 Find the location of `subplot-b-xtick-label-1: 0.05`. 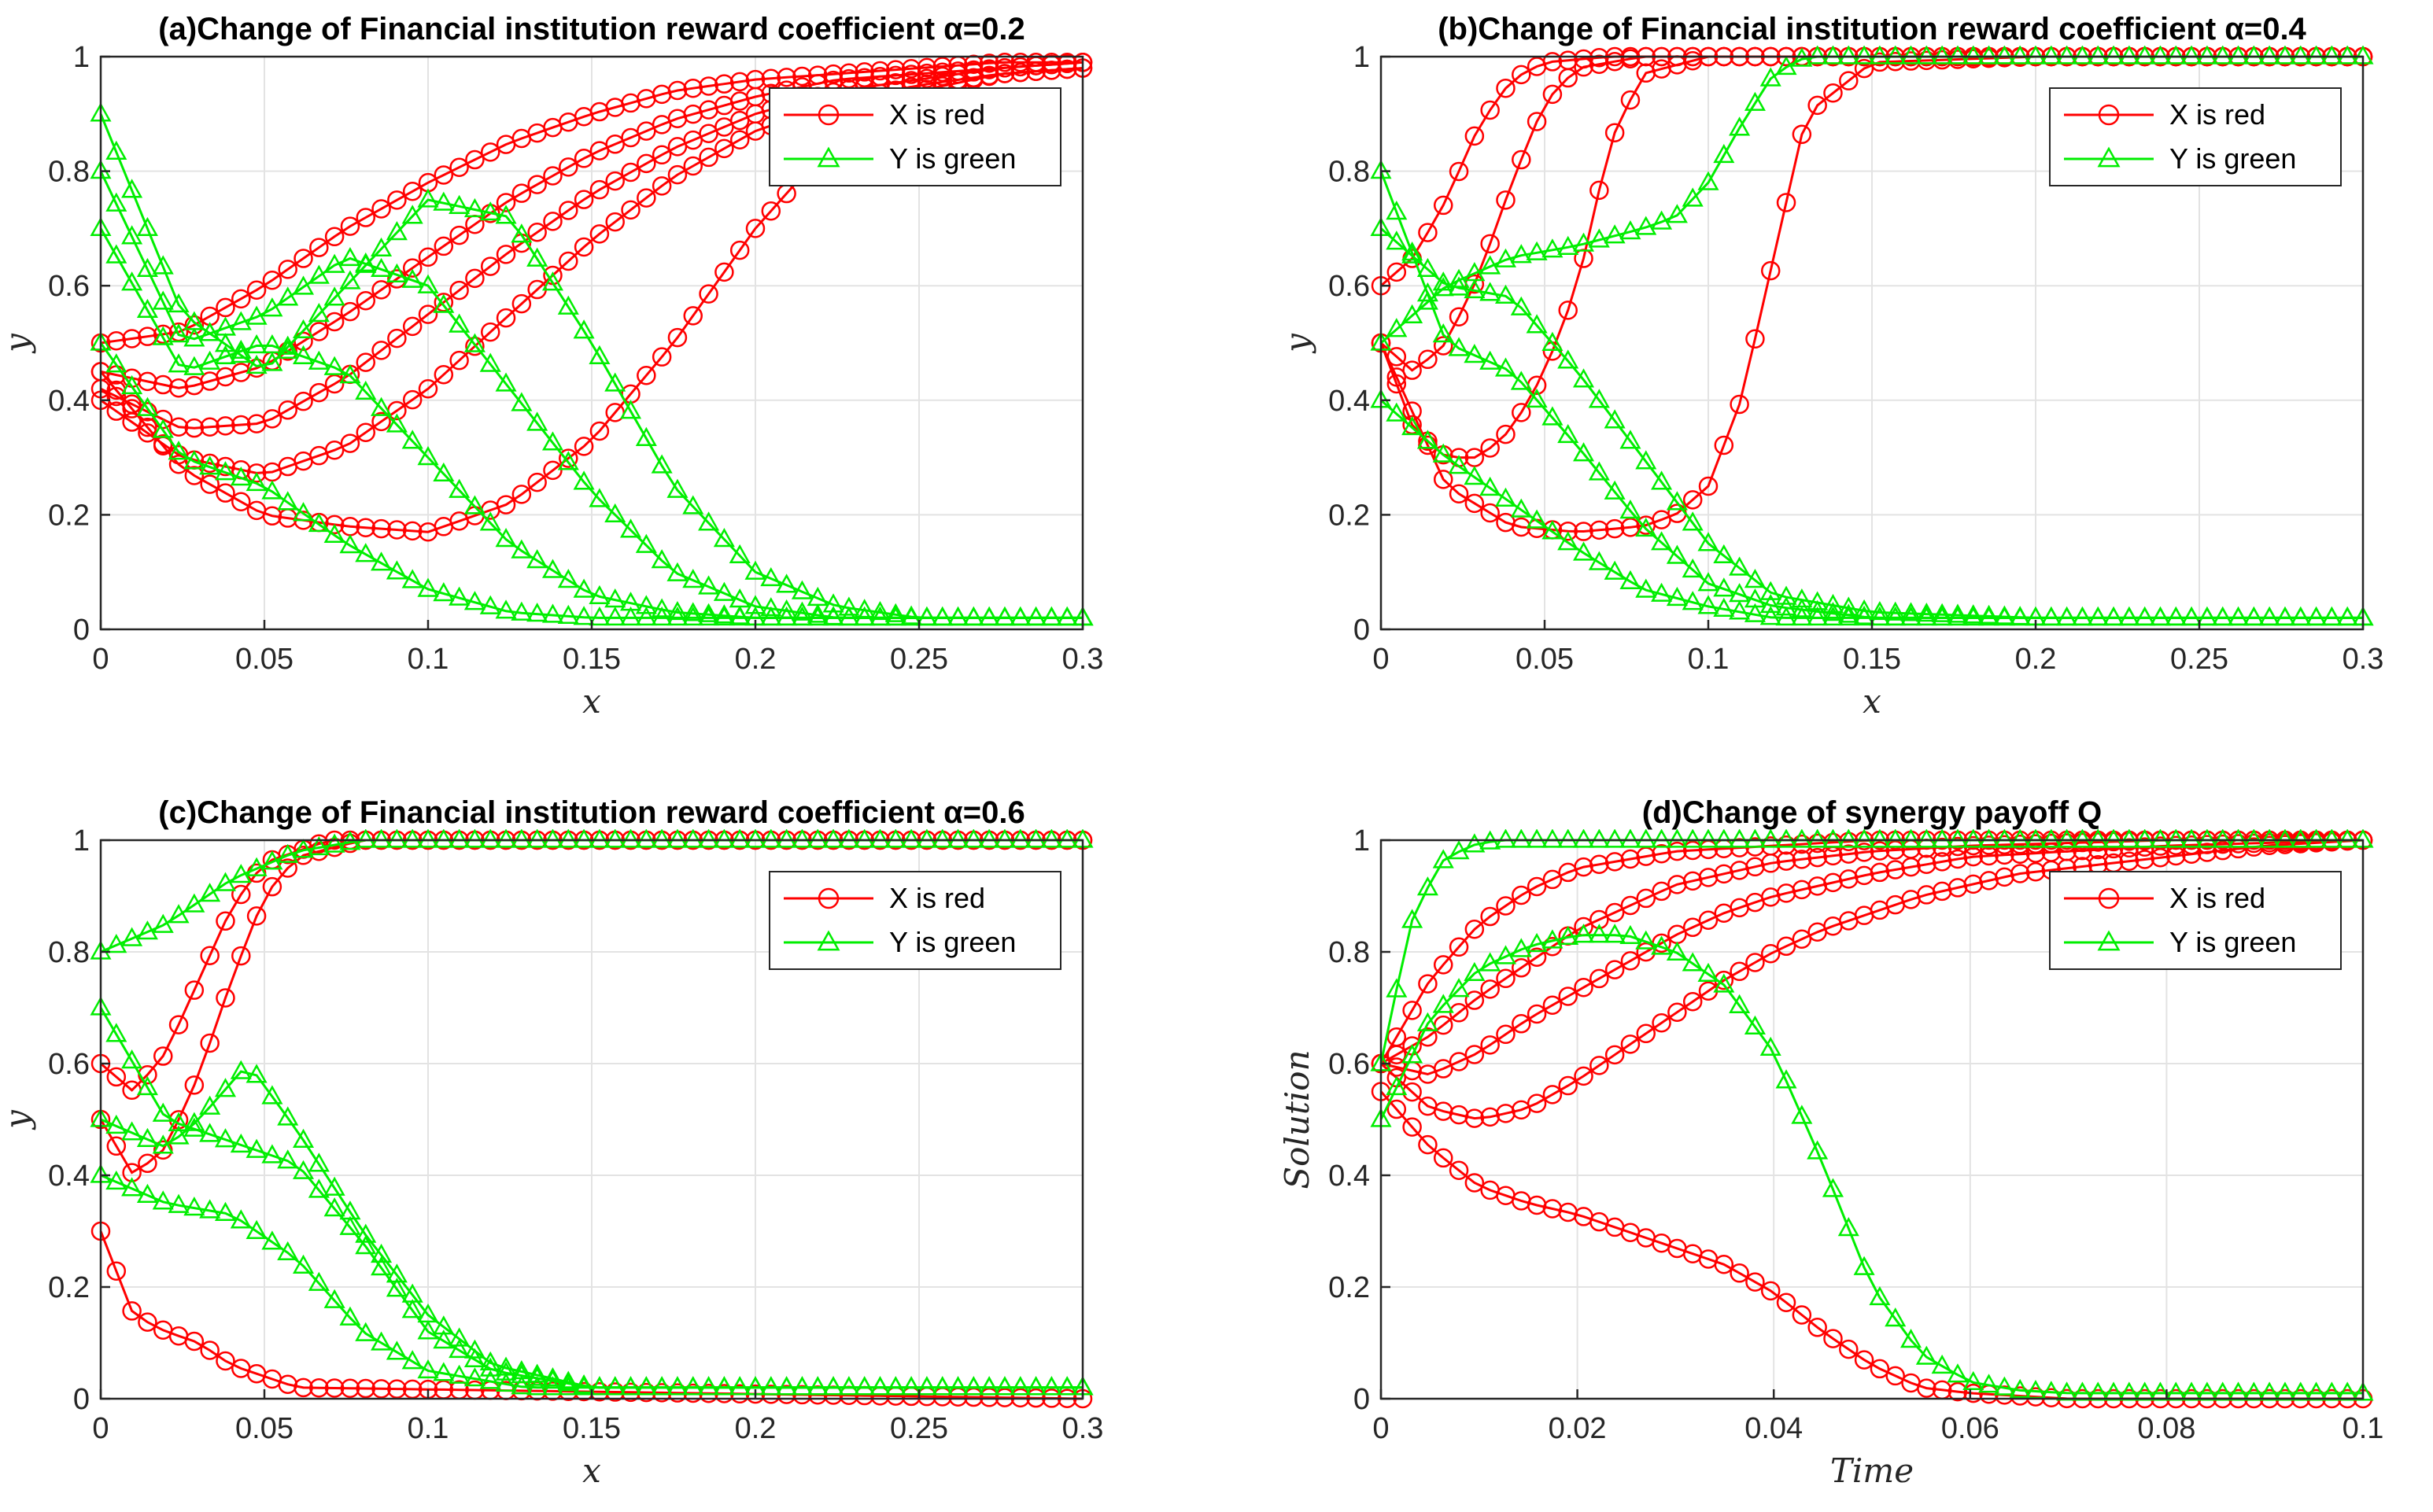

subplot-b-xtick-label-1: 0.05 is located at coordinates (1545, 659).